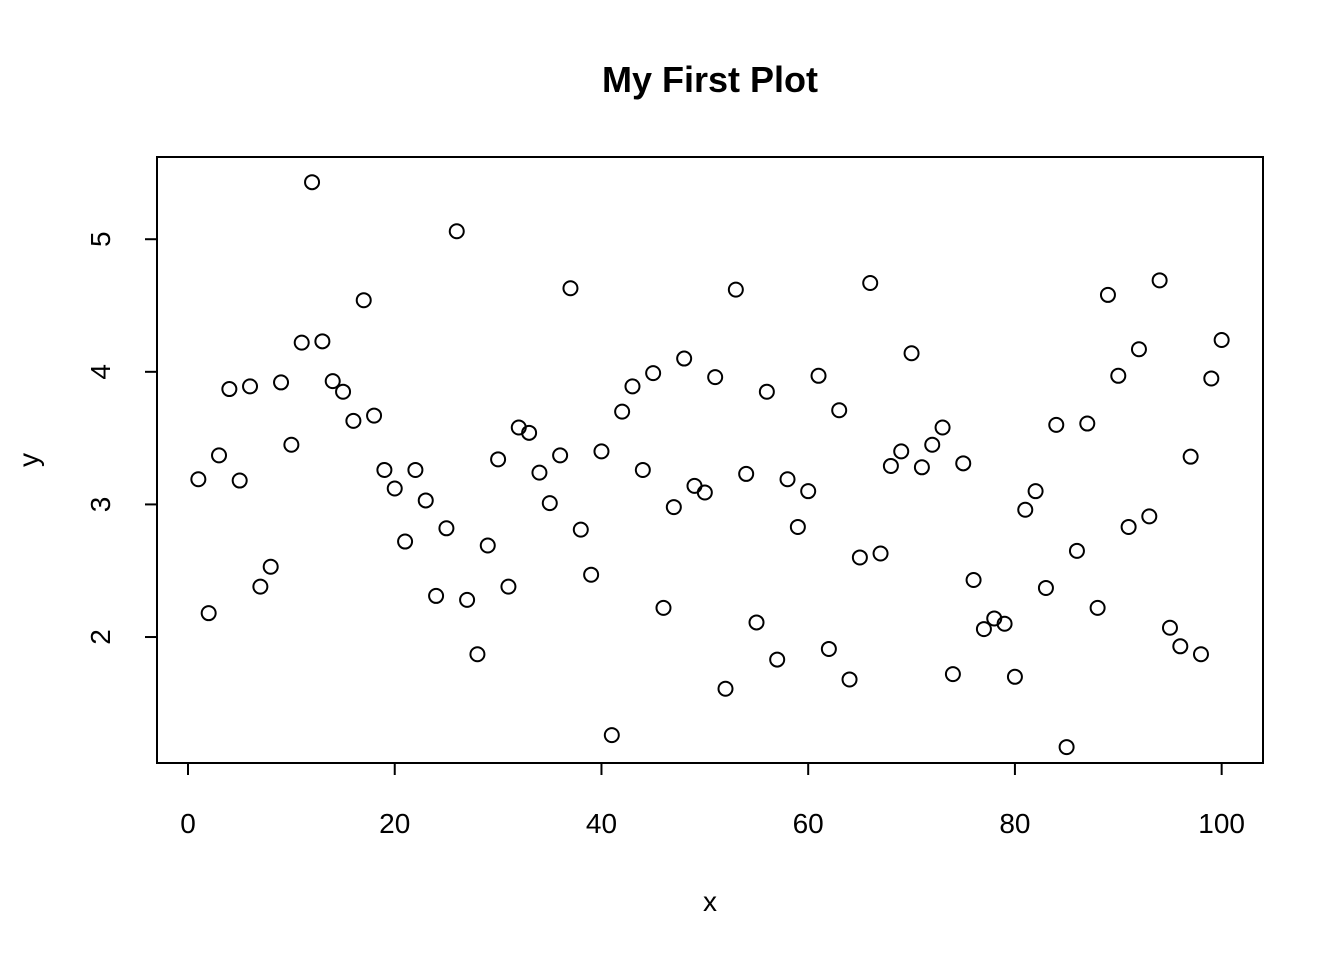 This screenshot has height=960, width=1344. What do you see at coordinates (100, 637) in the screenshot?
I see `y-tick-label: 2` at bounding box center [100, 637].